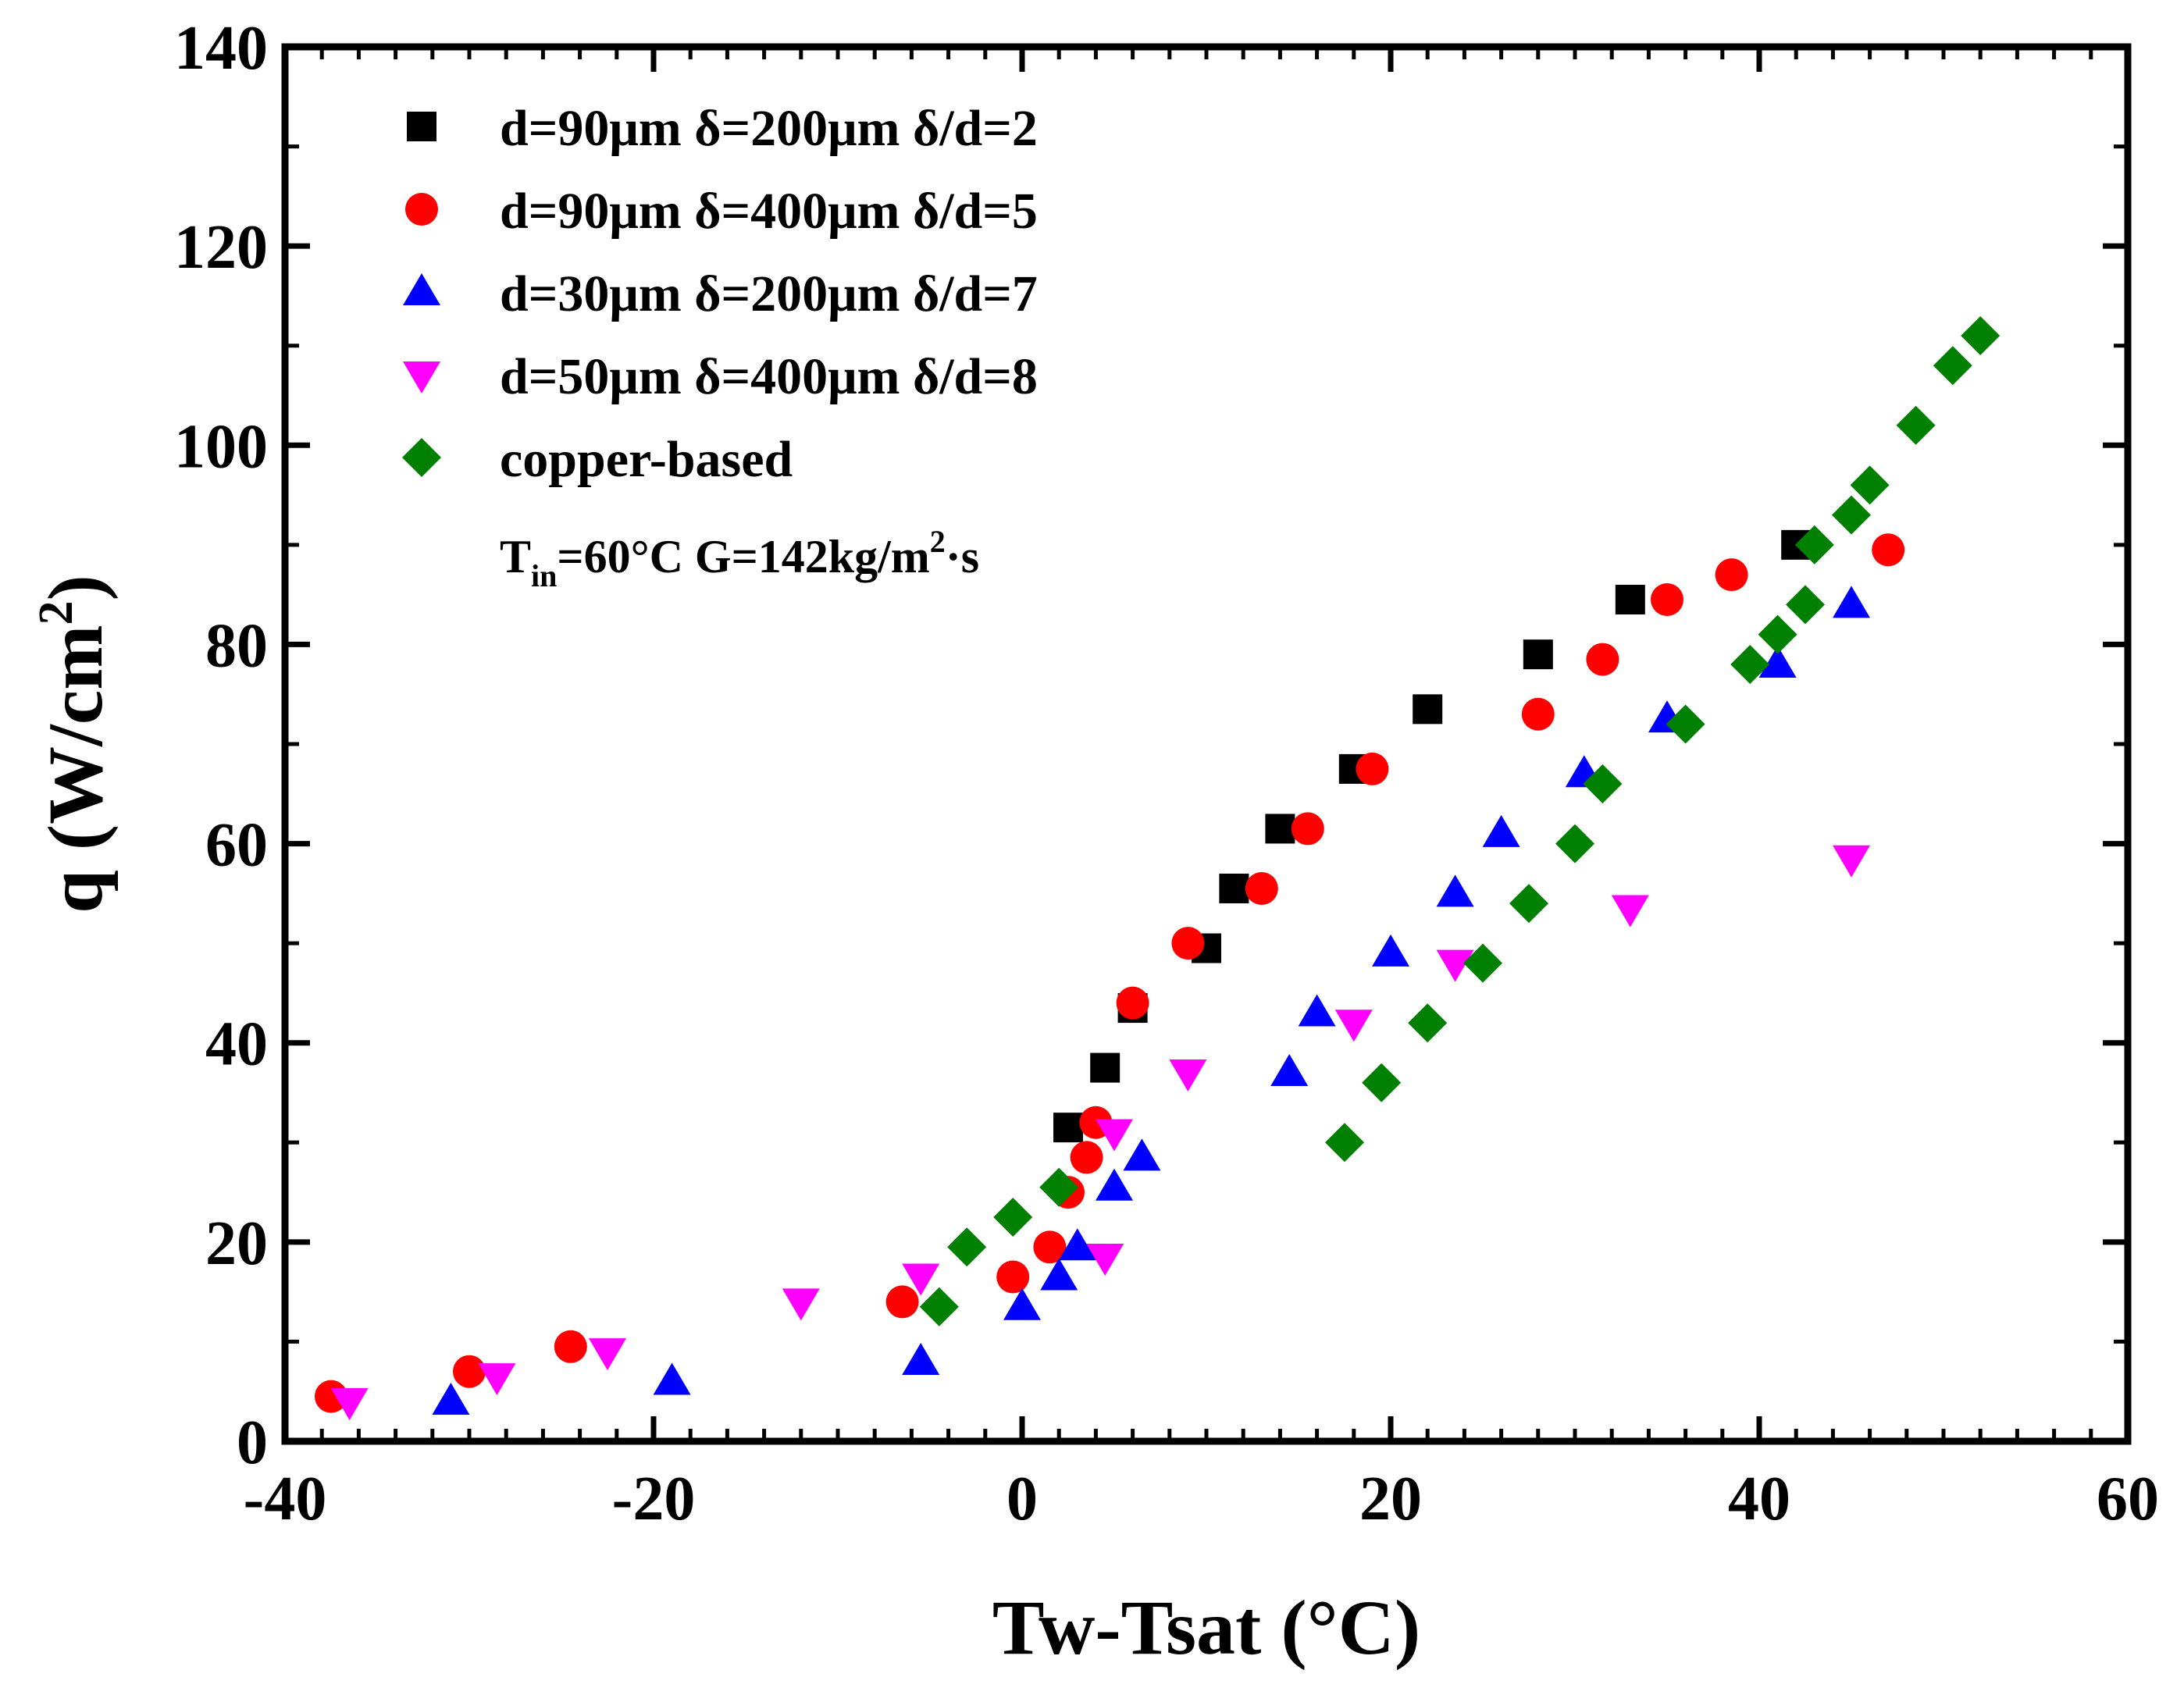  I want to click on y-axis-title-superscript: 2, so click(56, 612).